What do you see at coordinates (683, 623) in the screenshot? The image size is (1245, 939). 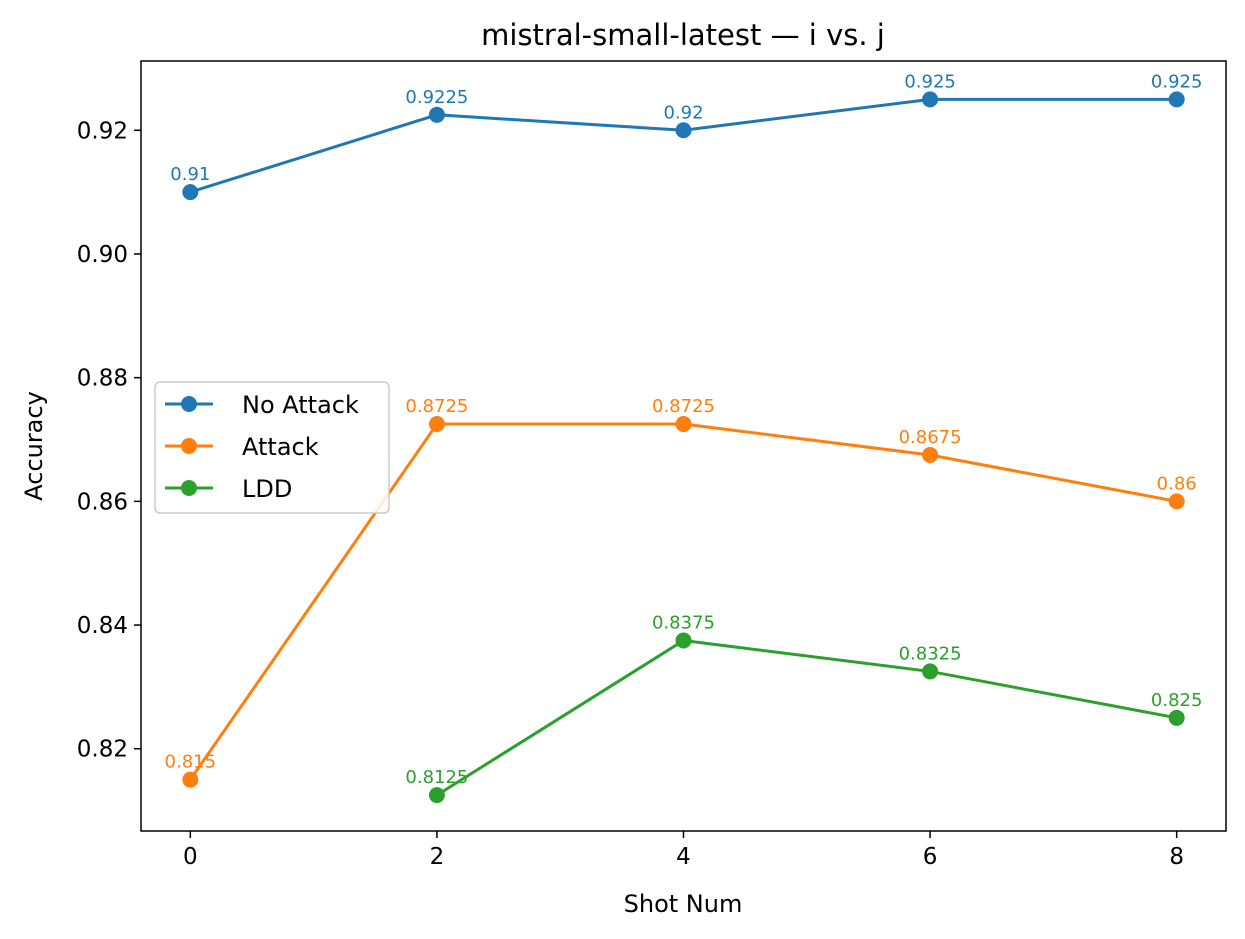 I see `data-label: 0.8375` at bounding box center [683, 623].